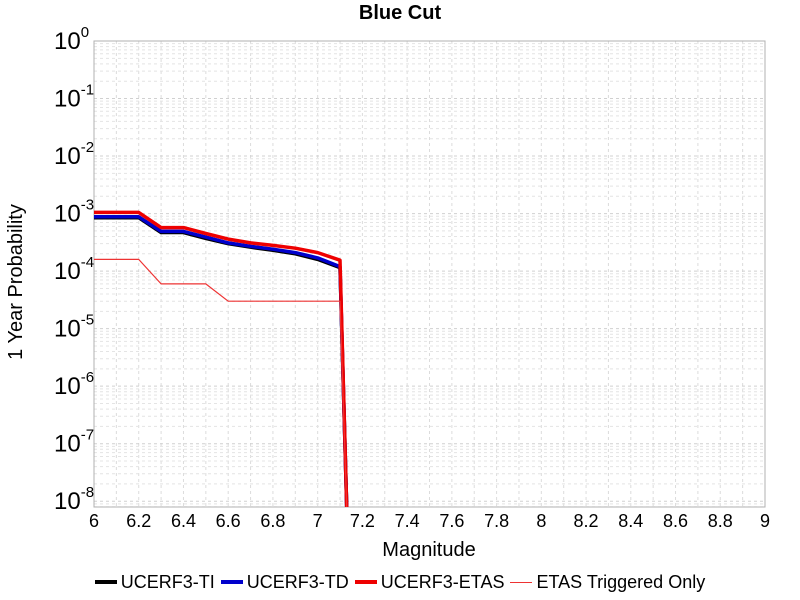  Describe the element at coordinates (228, 521) in the screenshot. I see `x-tick-label: 6.6` at that location.